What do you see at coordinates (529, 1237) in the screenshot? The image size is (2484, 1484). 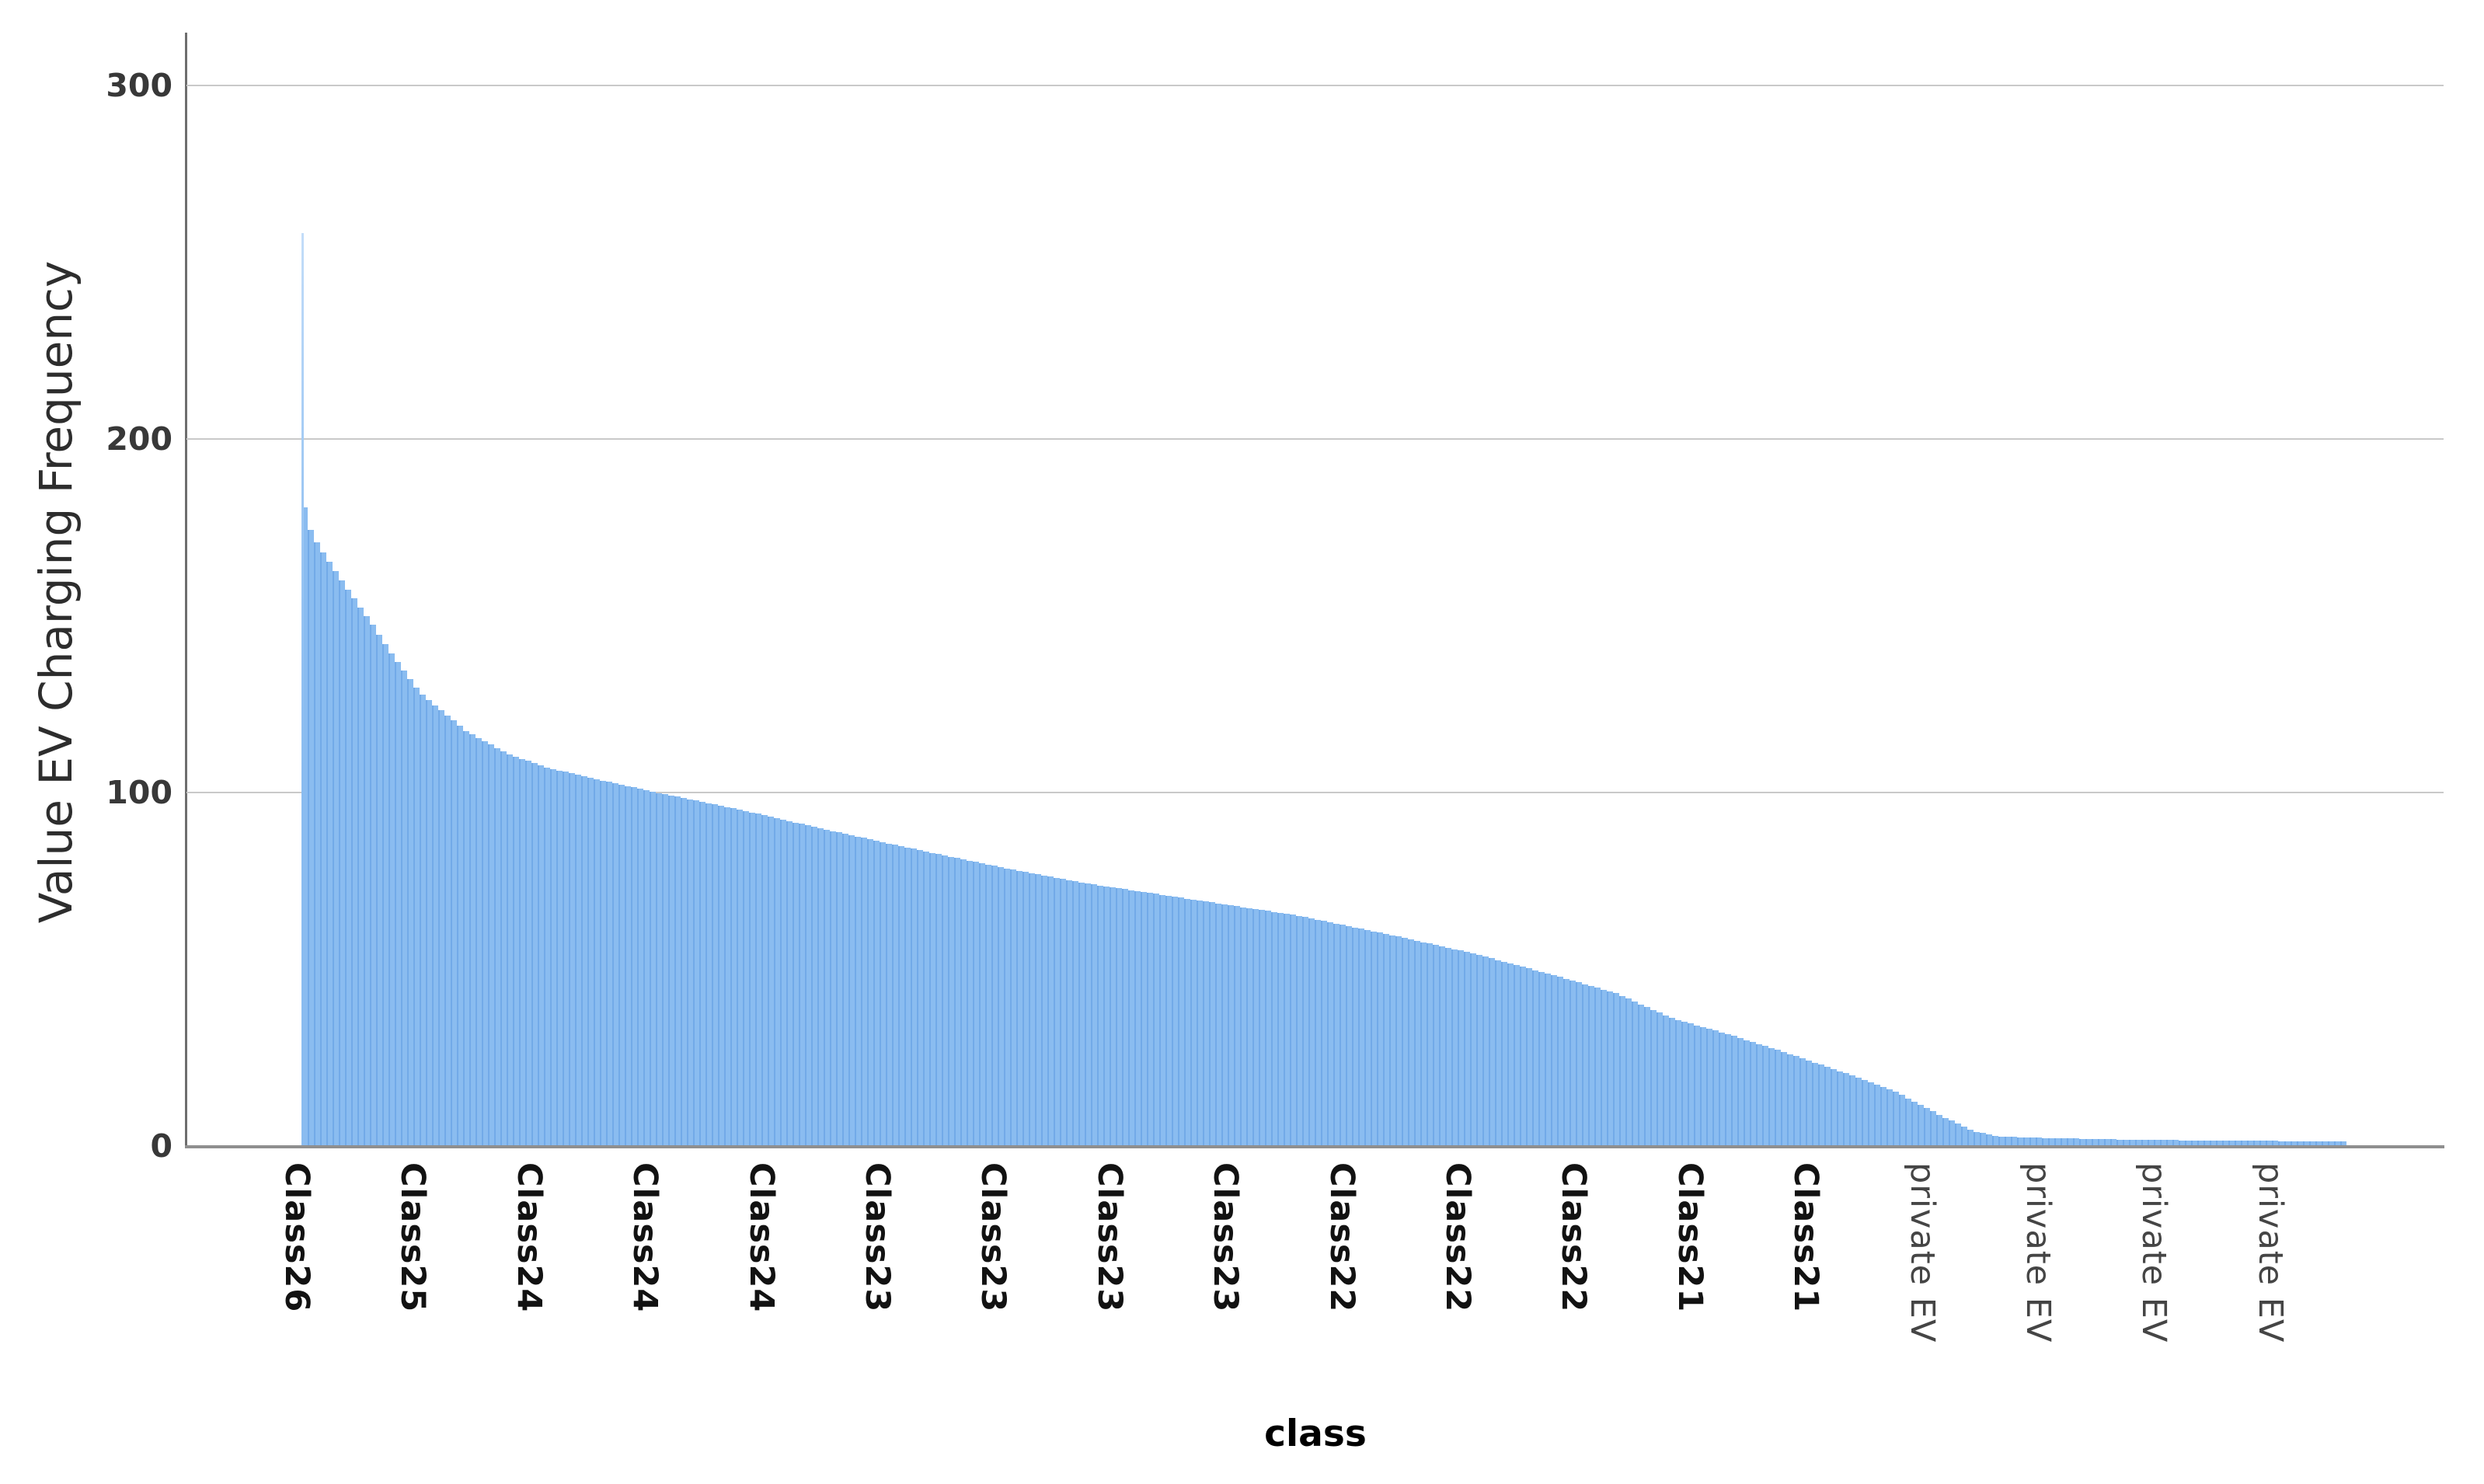 I see `x-tick-label-3: Class24` at bounding box center [529, 1237].